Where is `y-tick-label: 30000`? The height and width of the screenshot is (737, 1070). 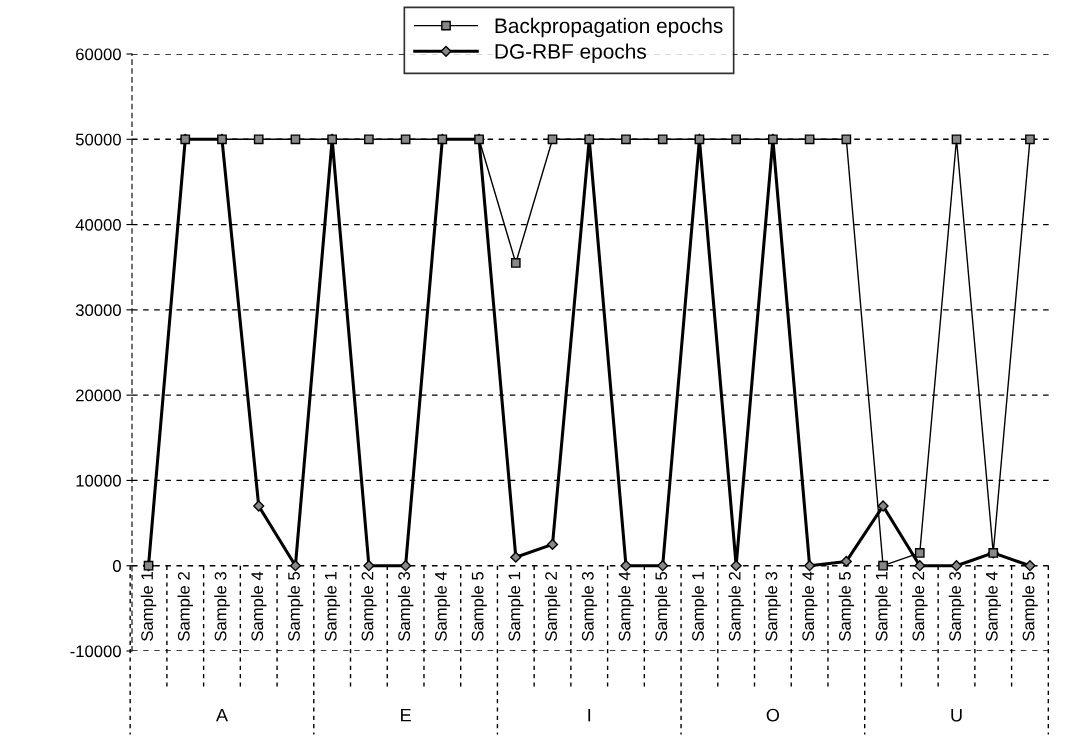 y-tick-label: 30000 is located at coordinates (98, 310).